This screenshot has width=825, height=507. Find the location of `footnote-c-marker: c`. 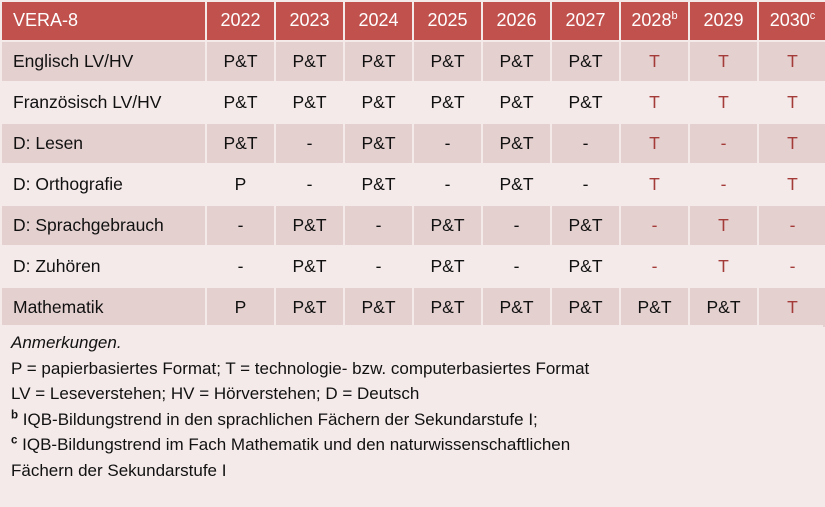

footnote-c-marker: c is located at coordinates (14, 440).